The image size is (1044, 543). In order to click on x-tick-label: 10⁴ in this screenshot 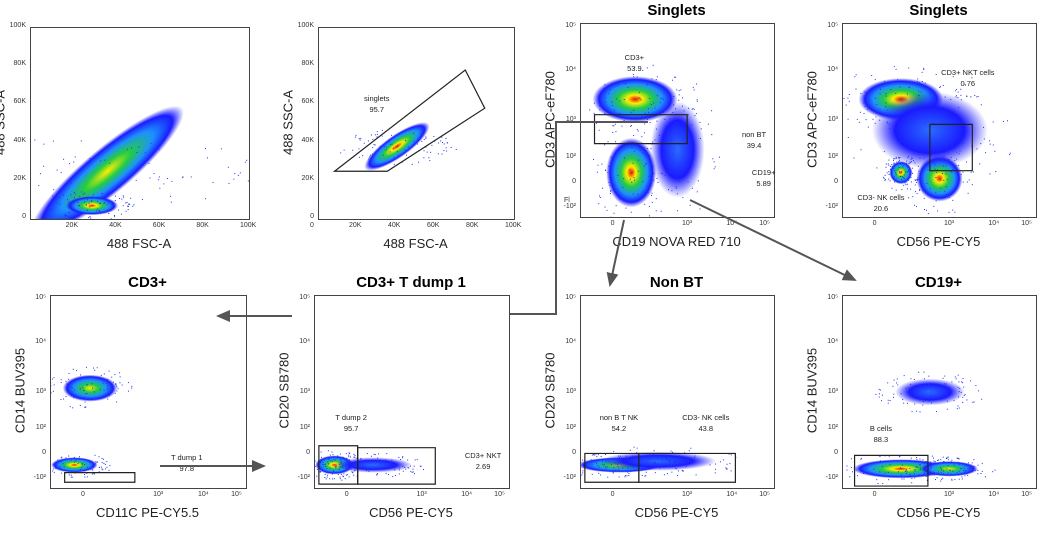, I will do `click(732, 494)`.